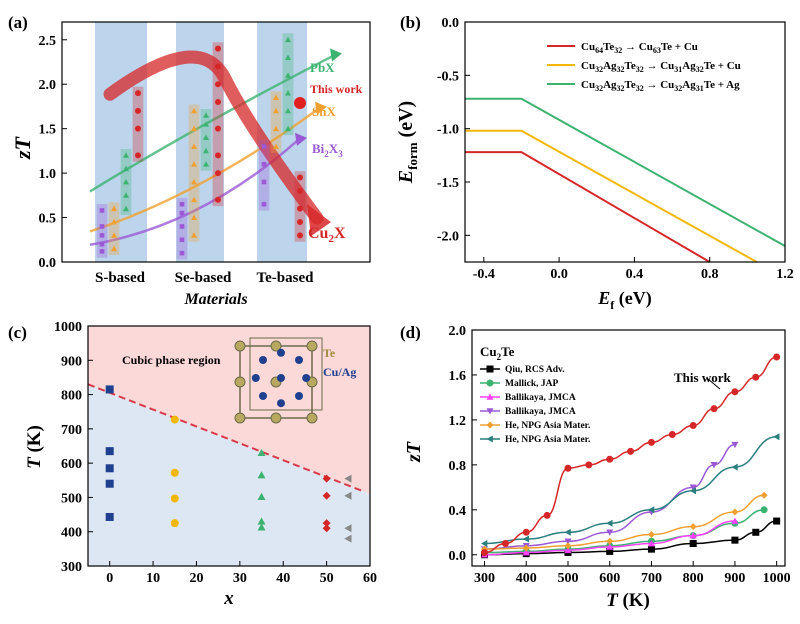  Describe the element at coordinates (68, 327) in the screenshot. I see `y-tick-label-c: 1000` at that location.